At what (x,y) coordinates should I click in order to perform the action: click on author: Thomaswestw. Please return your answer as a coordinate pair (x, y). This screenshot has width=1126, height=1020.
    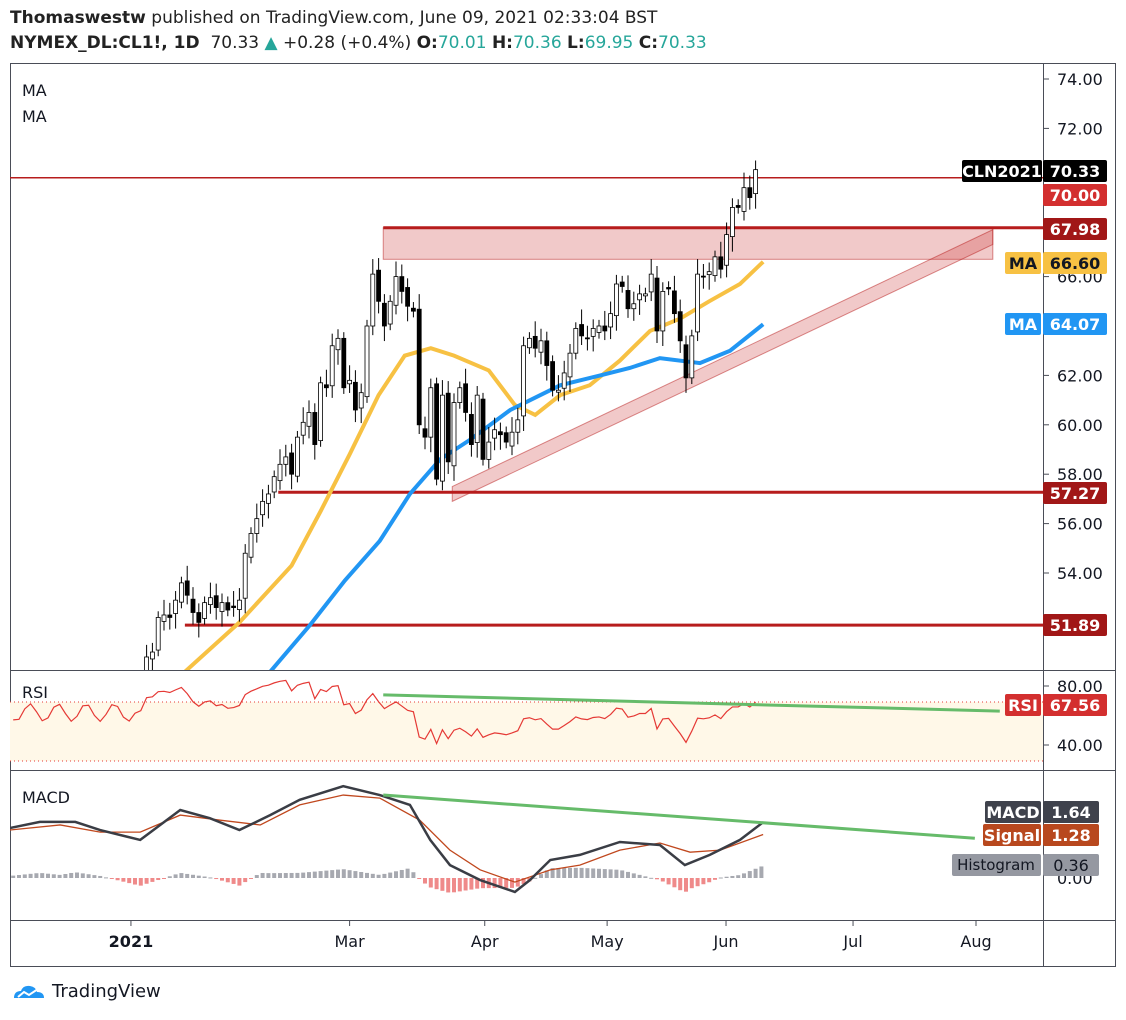
    Looking at the image, I should click on (78, 18).